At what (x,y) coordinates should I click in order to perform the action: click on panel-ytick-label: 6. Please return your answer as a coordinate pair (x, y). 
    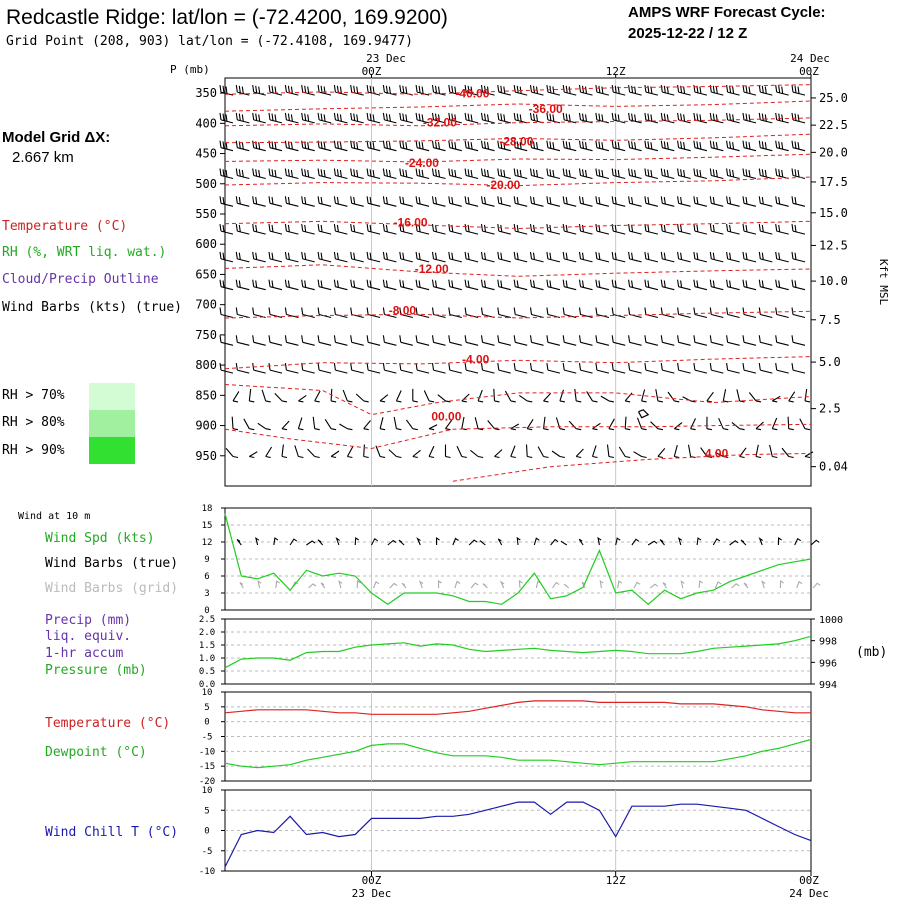
    Looking at the image, I should click on (206, 577).